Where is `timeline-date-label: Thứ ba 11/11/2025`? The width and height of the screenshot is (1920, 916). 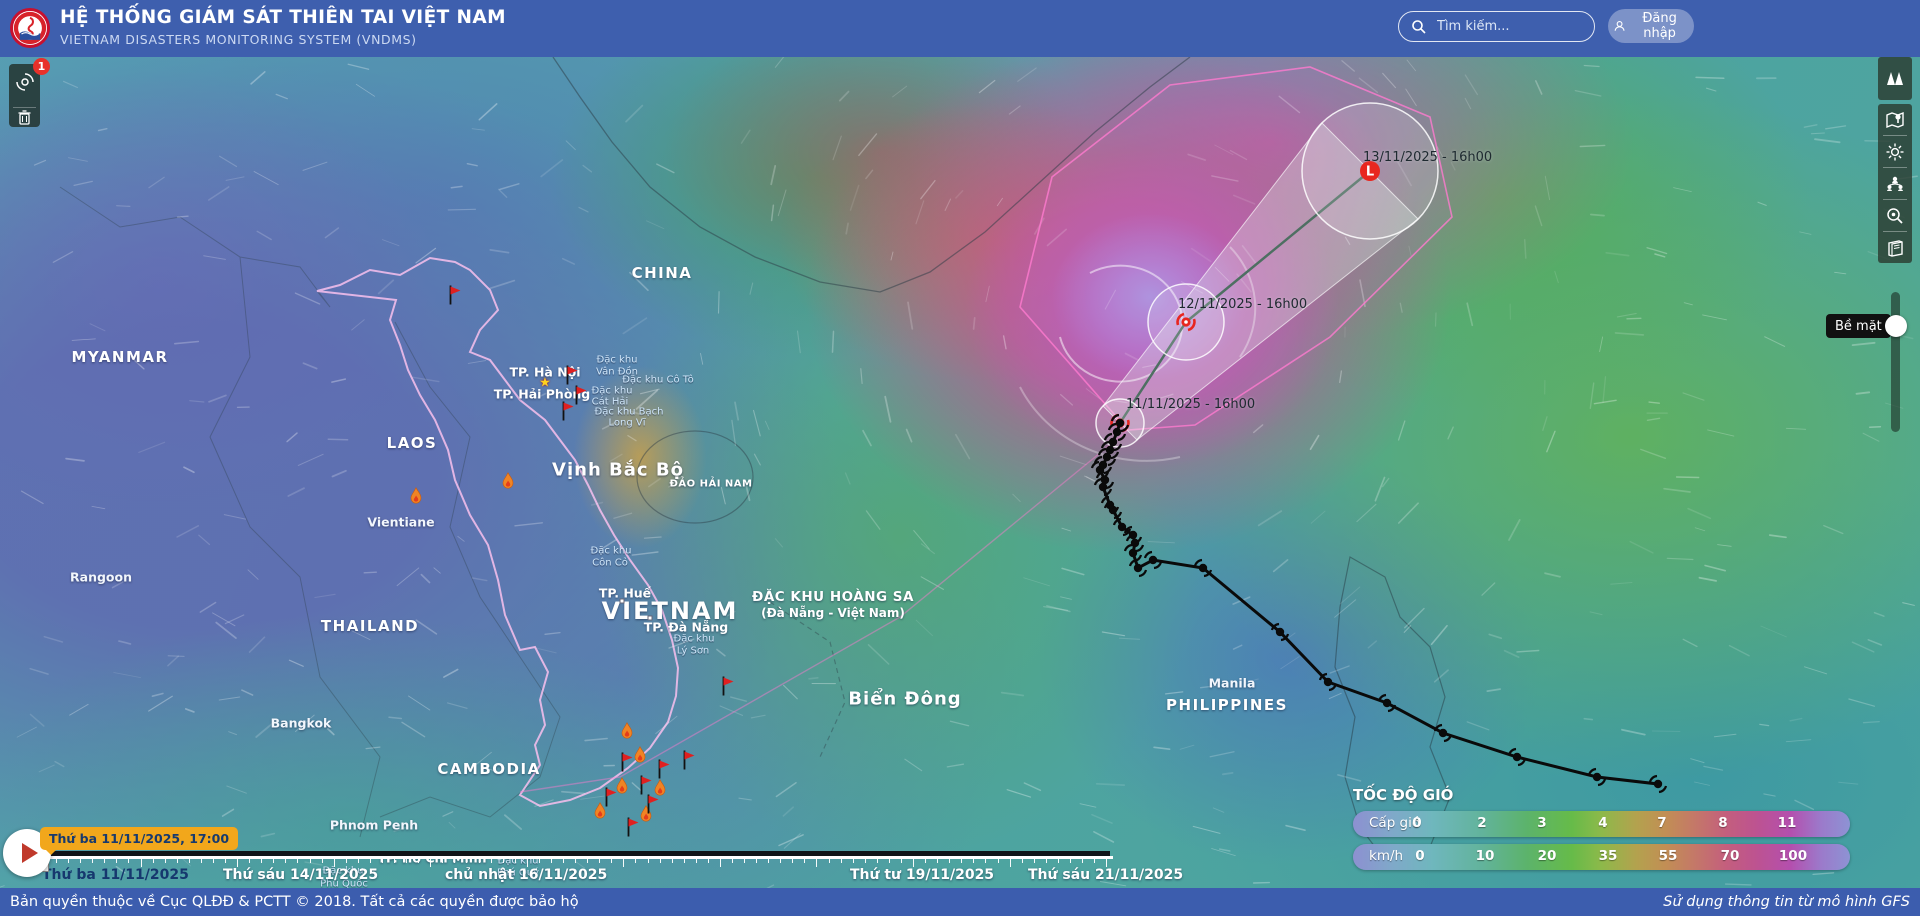 timeline-date-label: Thứ ba 11/11/2025 is located at coordinates (115, 875).